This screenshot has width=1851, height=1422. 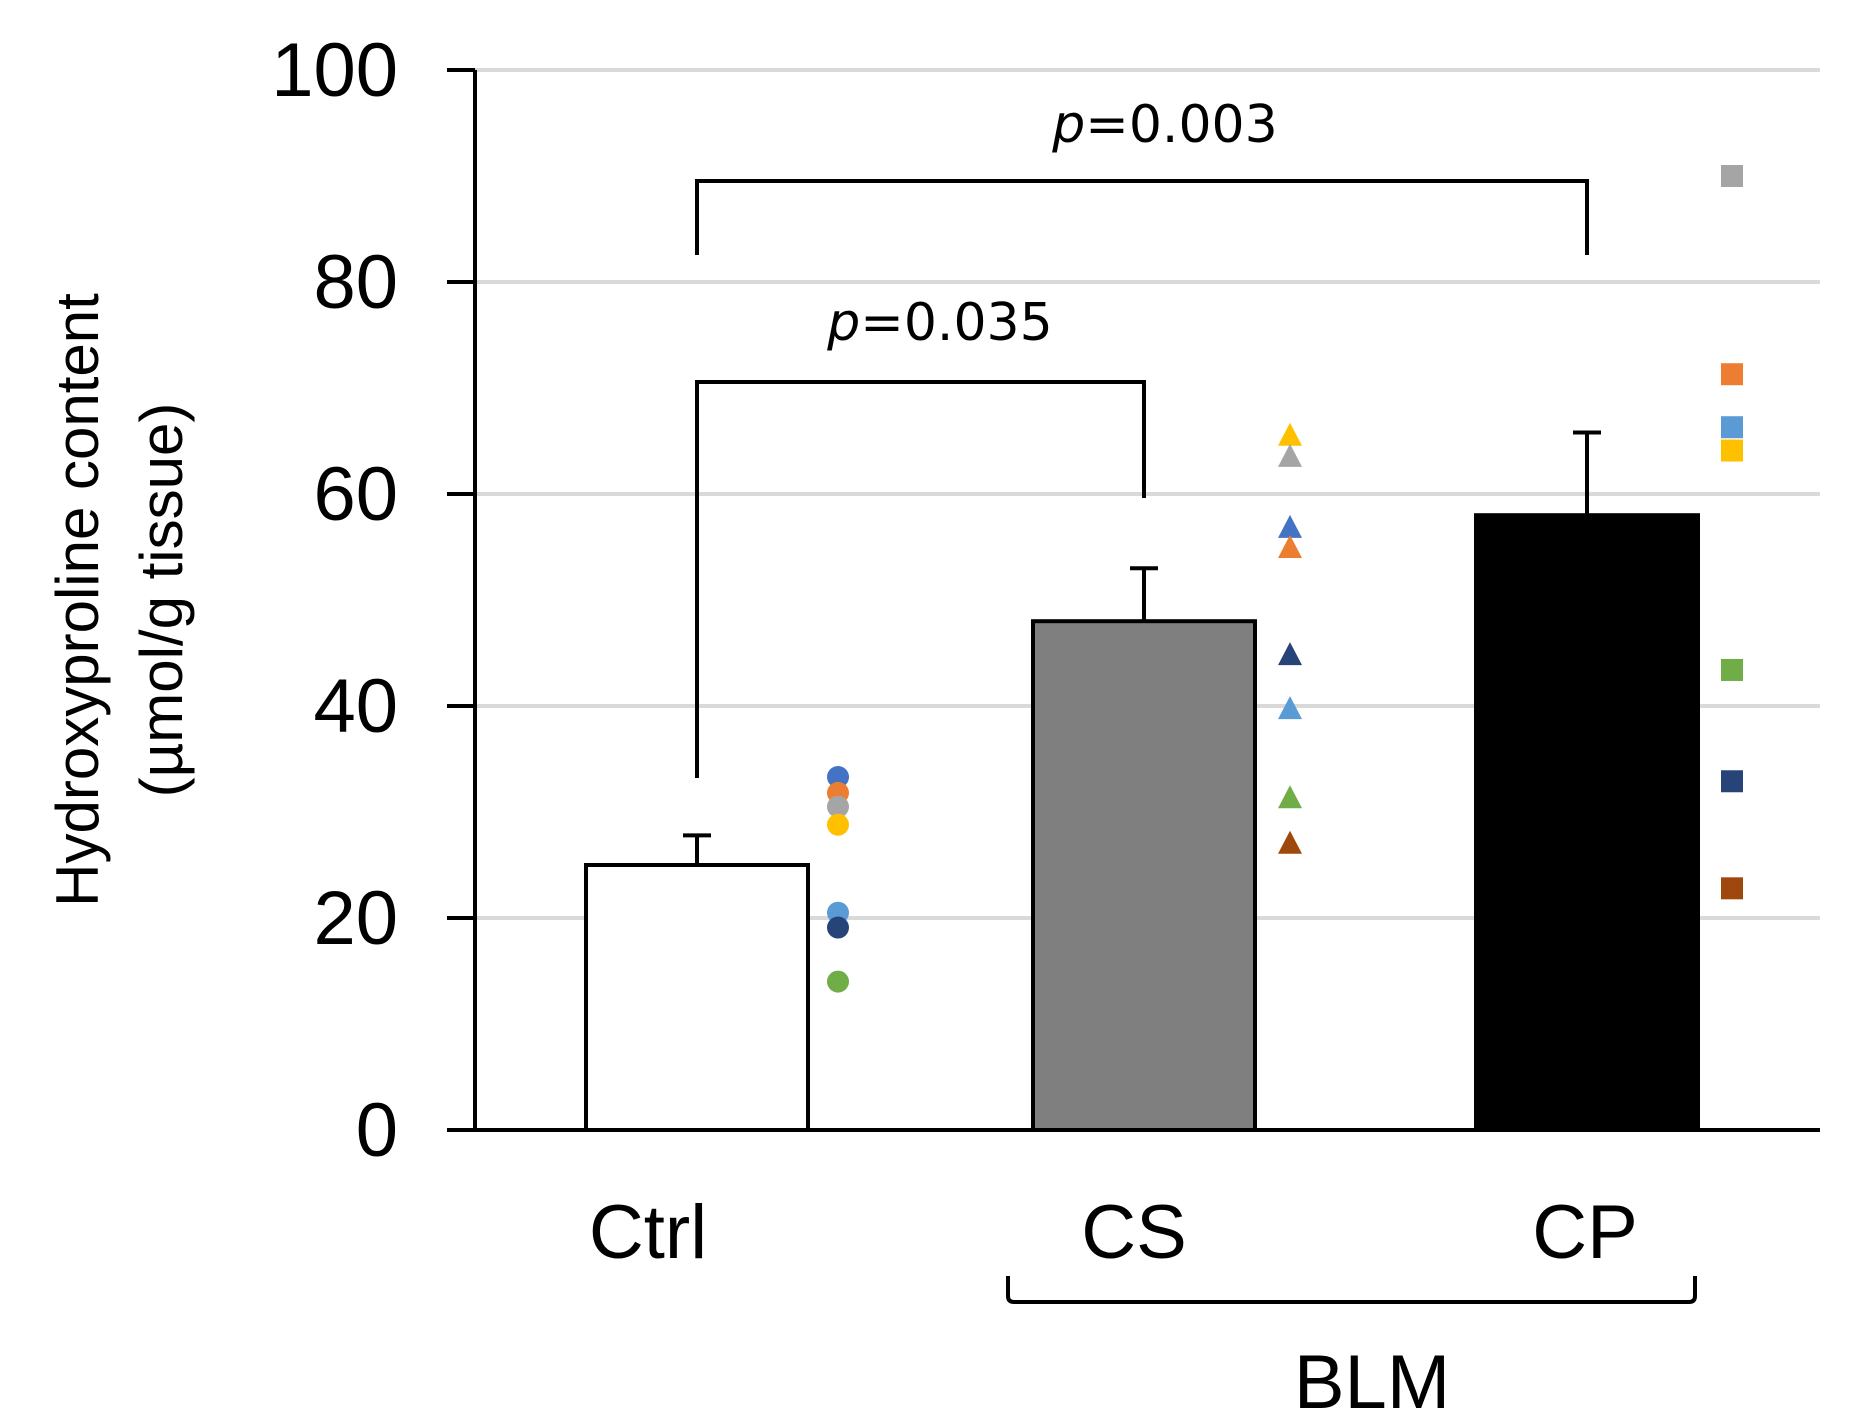 I want to click on sig-bracket-ctrl-cp, so click(x=1142, y=217).